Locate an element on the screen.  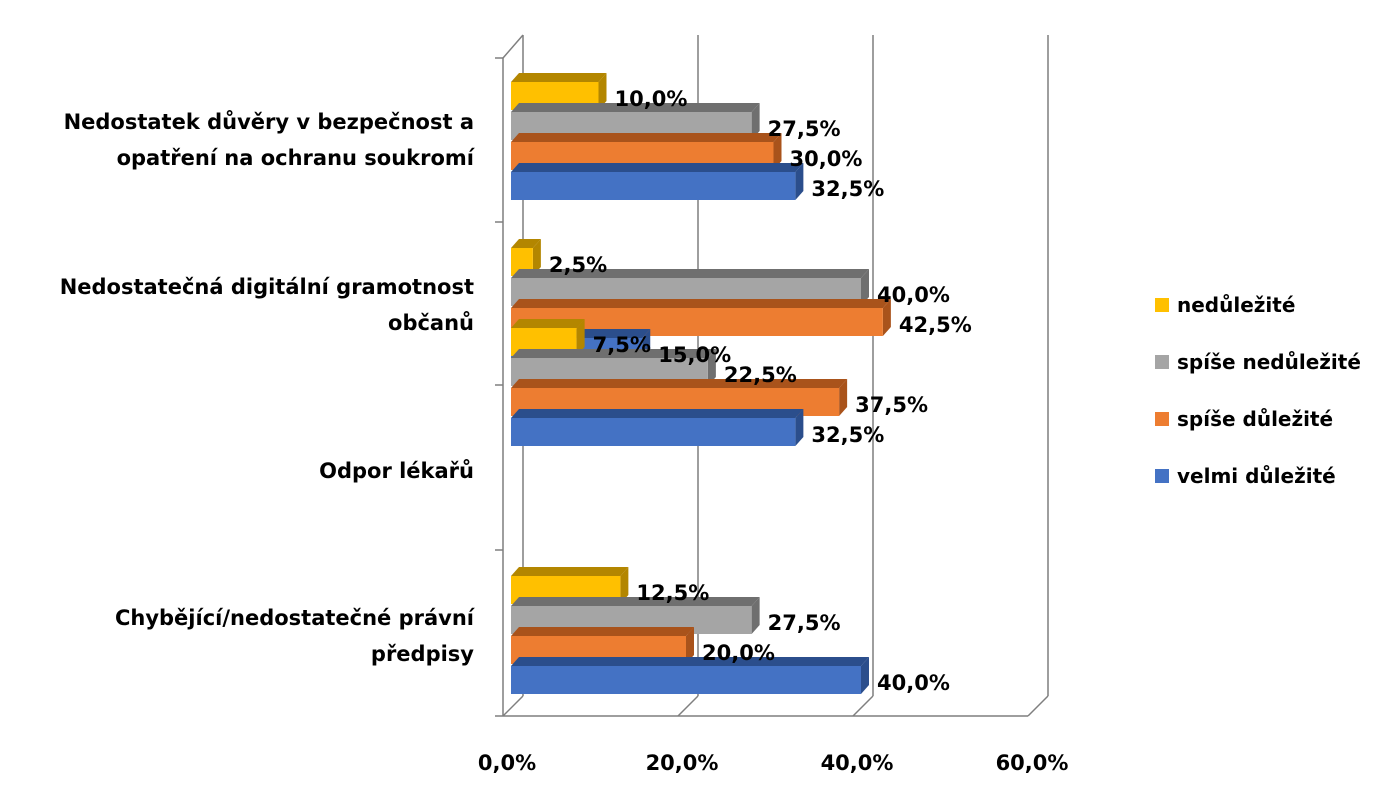
data-label: 12,5% is located at coordinates (672, 593).